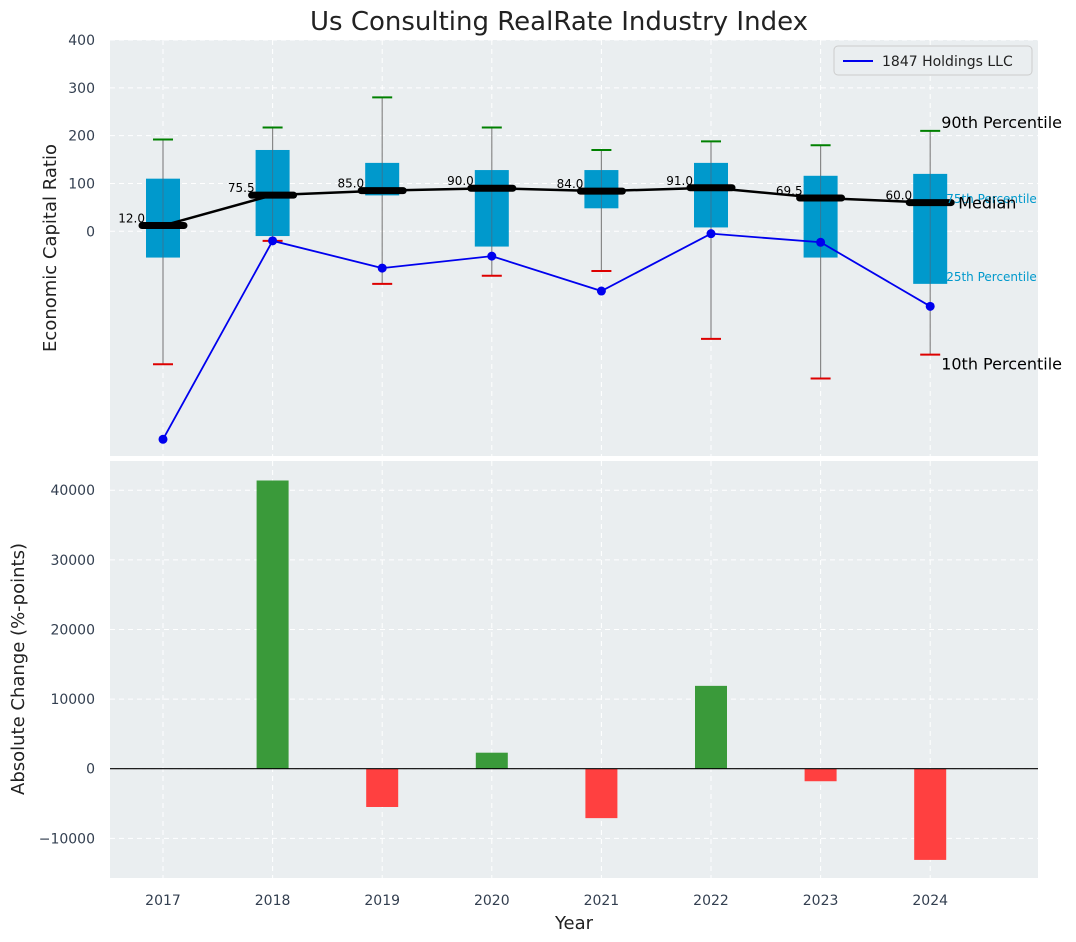 Image resolution: width=1076 pixels, height=942 pixels. Describe the element at coordinates (947, 62) in the screenshot. I see `legend-label-company: 1847 Holdings LLC` at that location.